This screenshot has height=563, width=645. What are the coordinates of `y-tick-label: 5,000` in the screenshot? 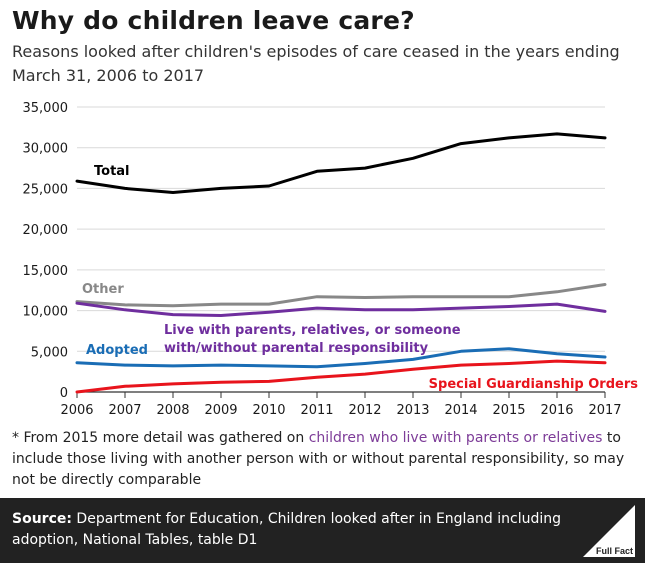 It's located at (49, 352).